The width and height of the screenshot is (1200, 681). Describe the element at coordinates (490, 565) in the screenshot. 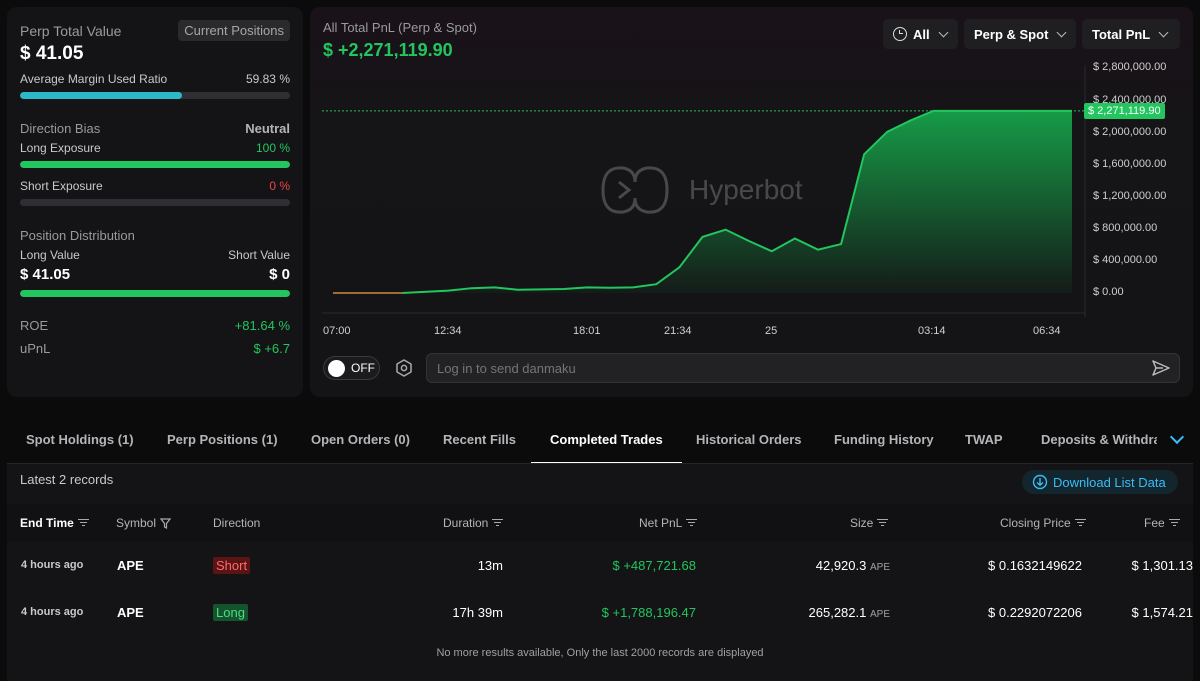

I see `duration-cell: 13m` at that location.